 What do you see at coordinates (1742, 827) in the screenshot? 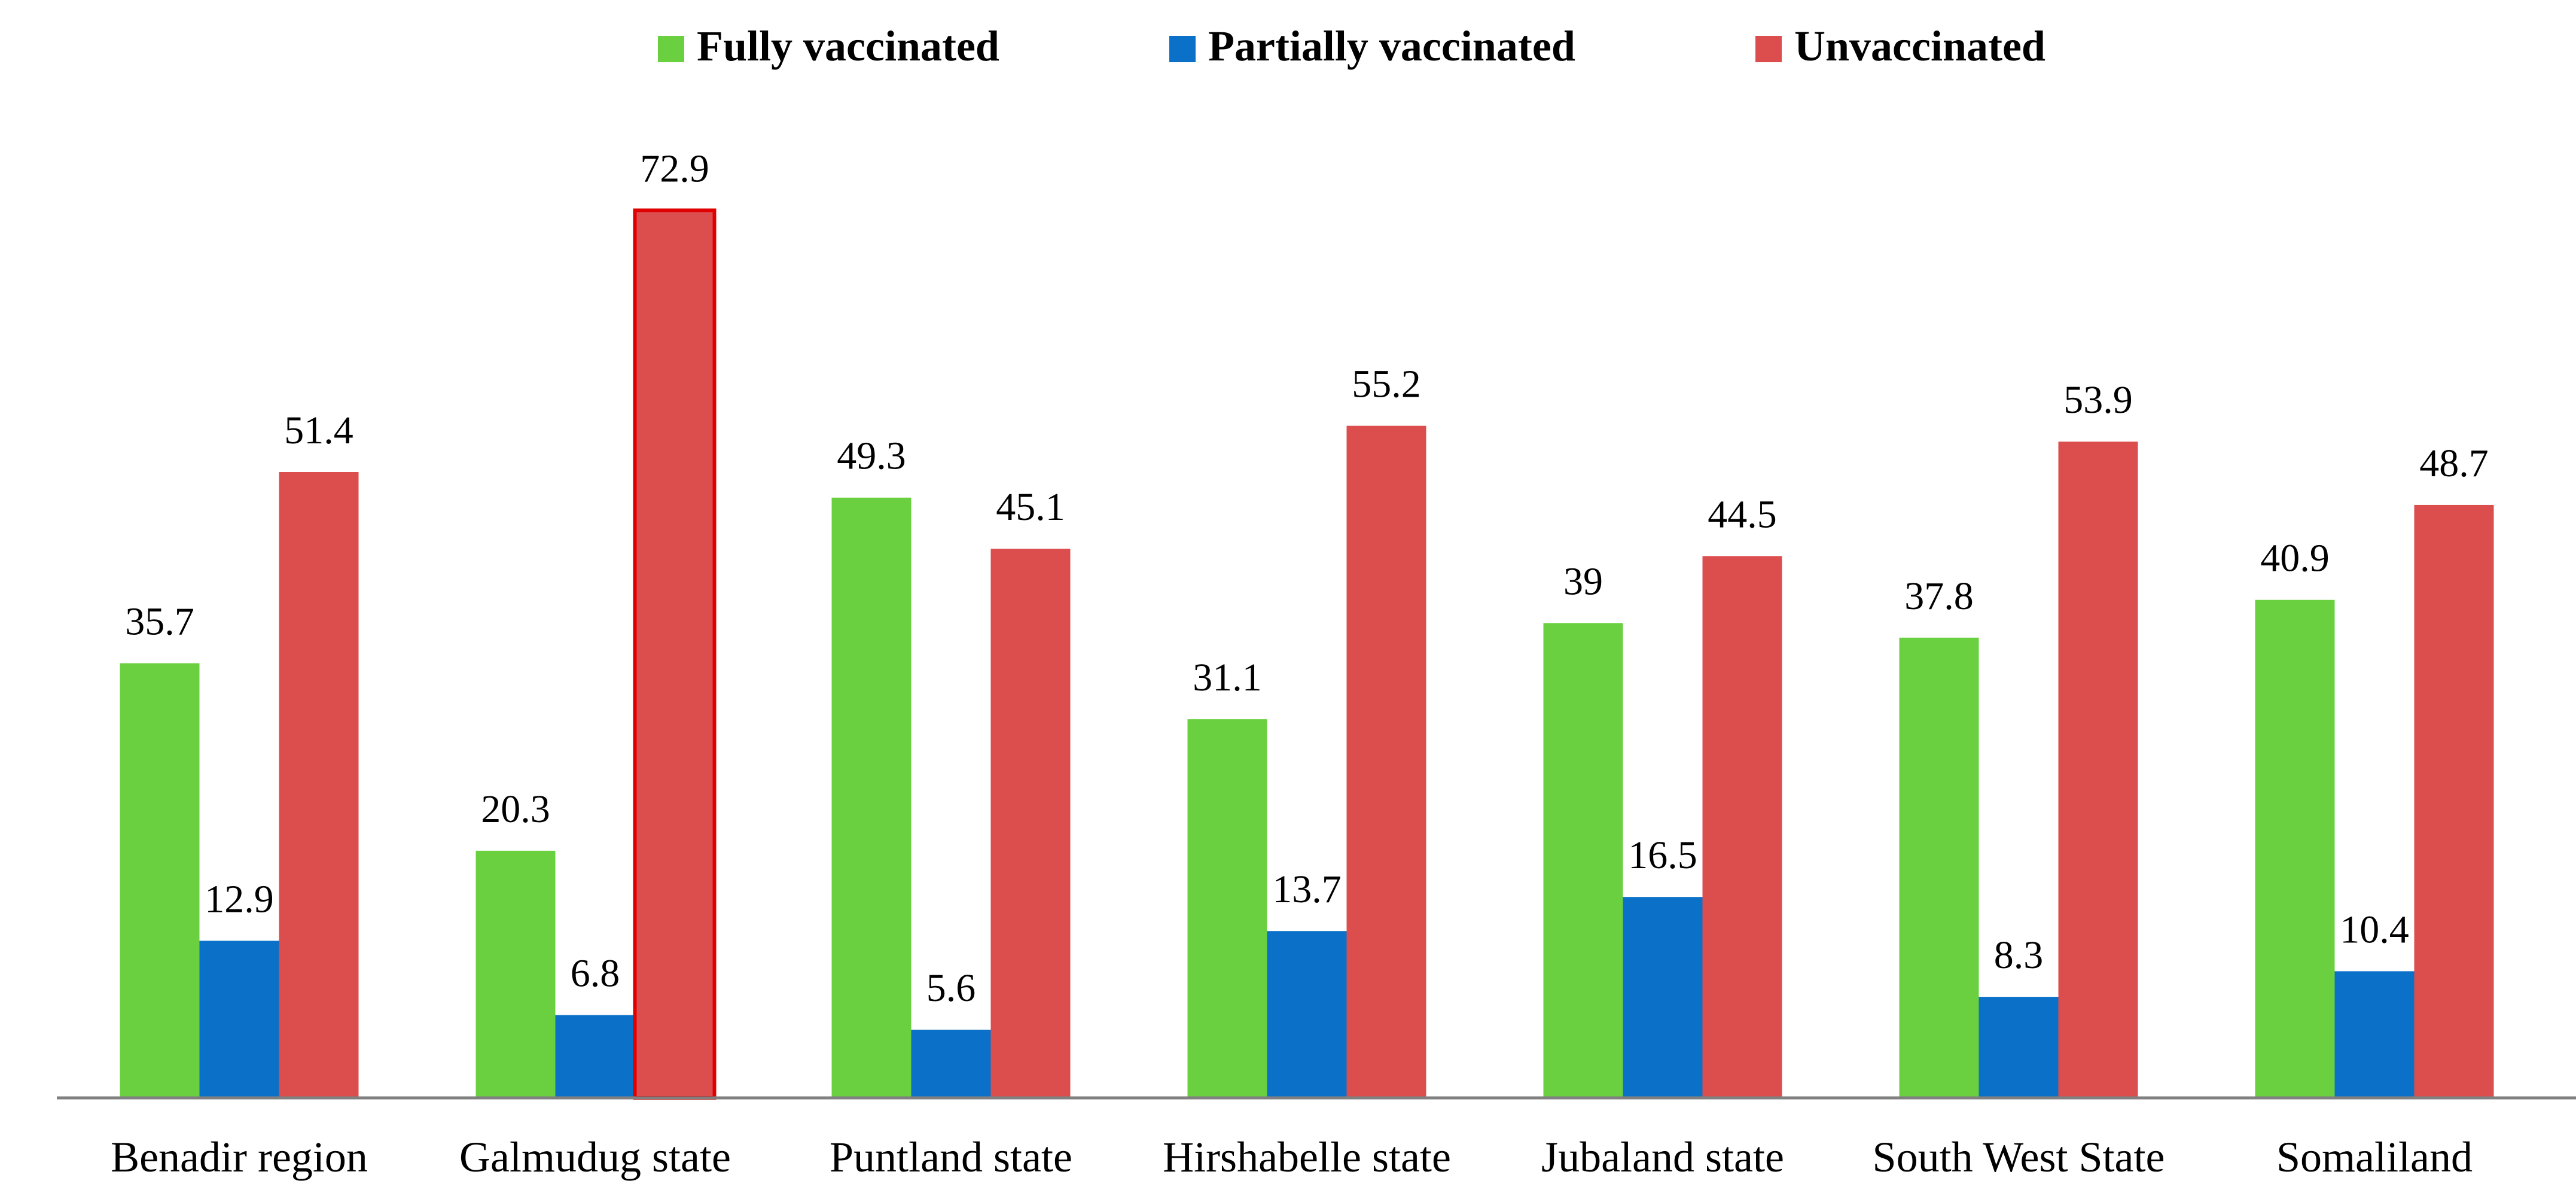
I see `bar-unvaccinated-jubaland-state` at bounding box center [1742, 827].